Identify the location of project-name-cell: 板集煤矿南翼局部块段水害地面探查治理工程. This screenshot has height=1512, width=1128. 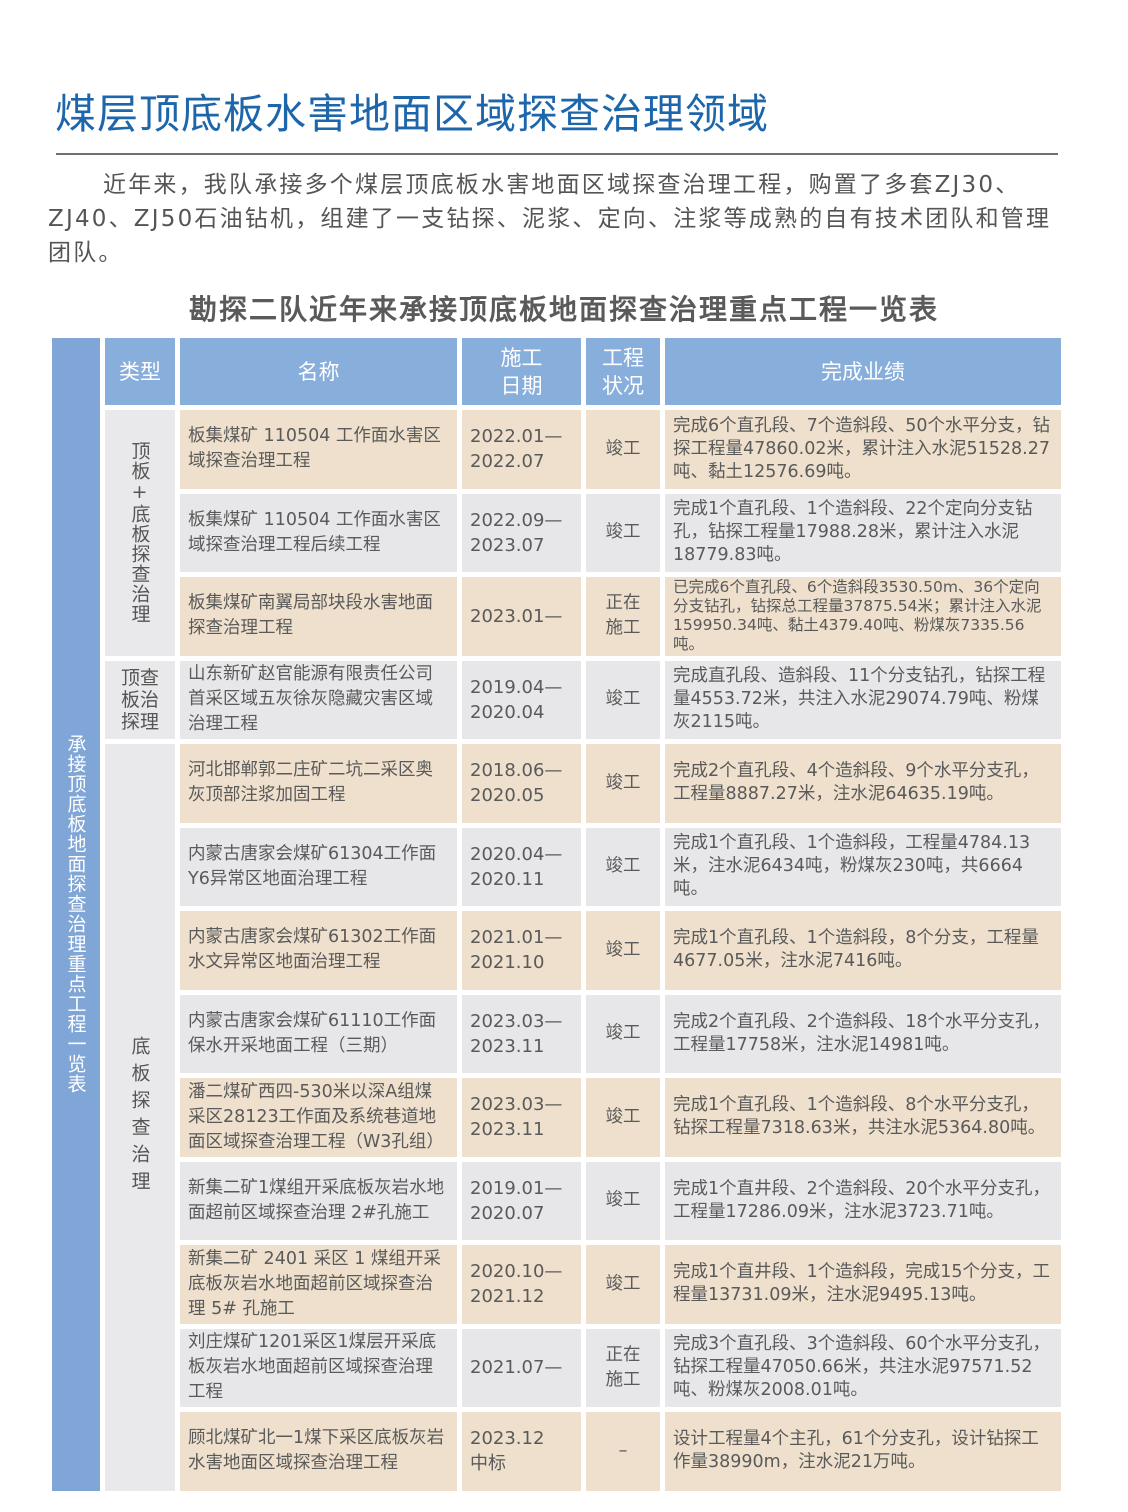
(318, 616).